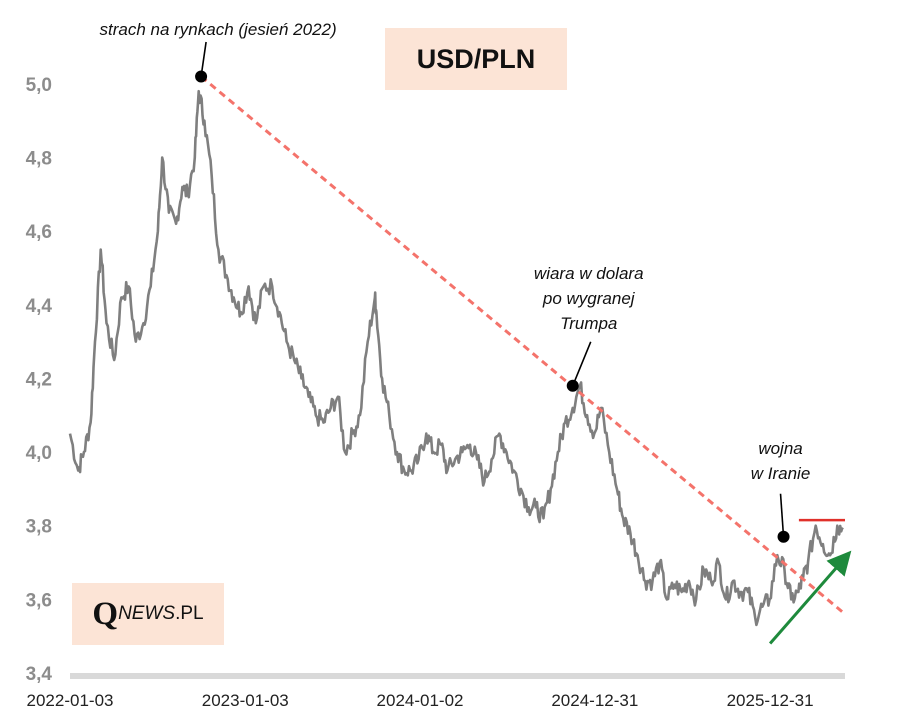 Image resolution: width=915 pixels, height=725 pixels. I want to click on x-tick-label: 2024-01-02, so click(420, 700).